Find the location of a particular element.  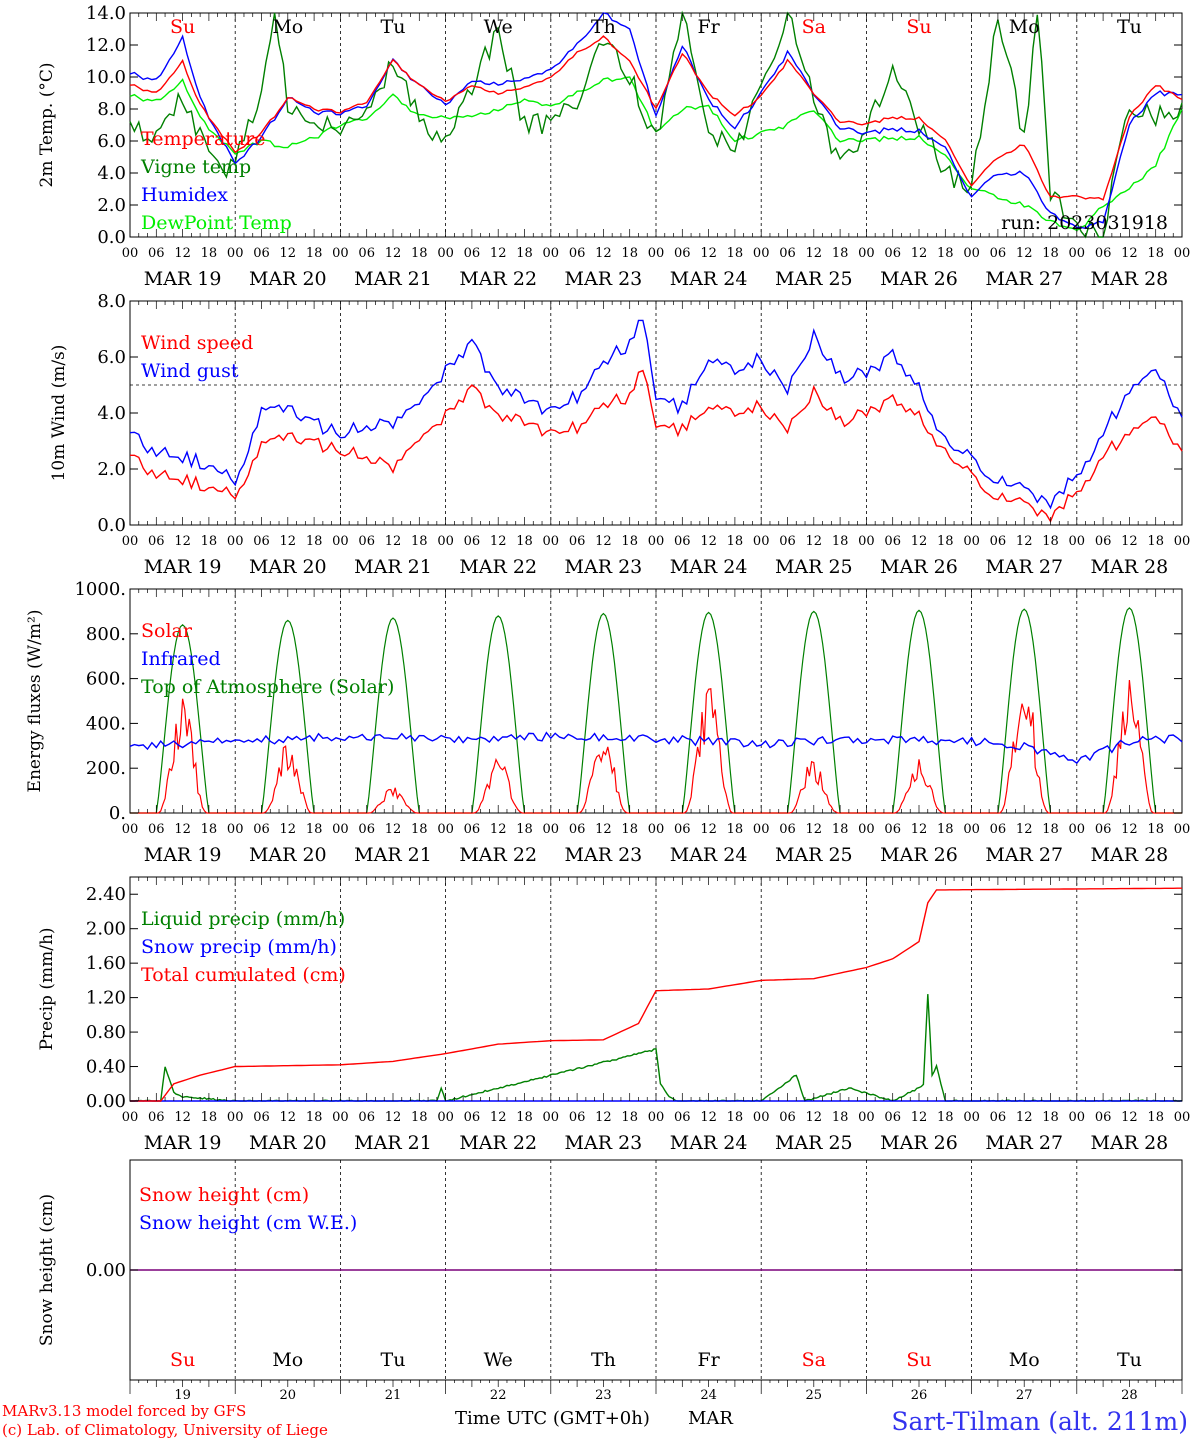

date-label: MAR 19 is located at coordinates (183, 1143).